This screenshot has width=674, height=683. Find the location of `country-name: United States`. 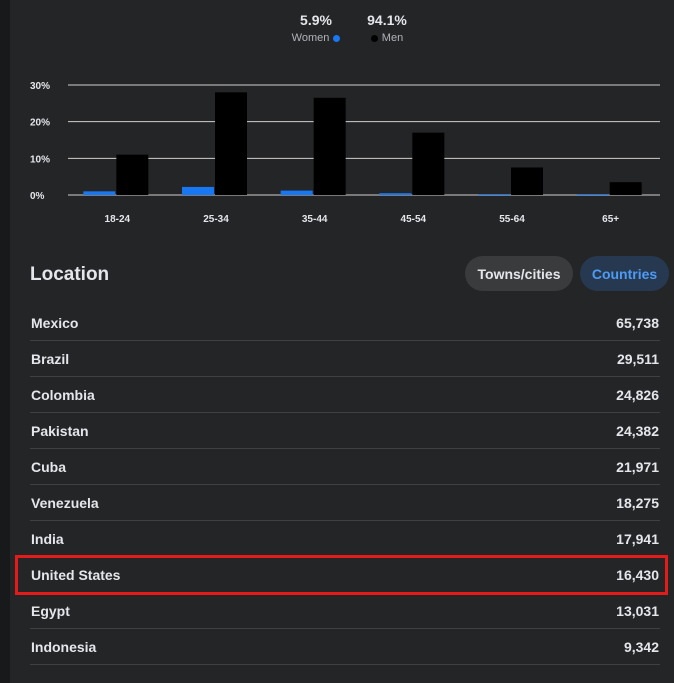

country-name: United States is located at coordinates (76, 574).